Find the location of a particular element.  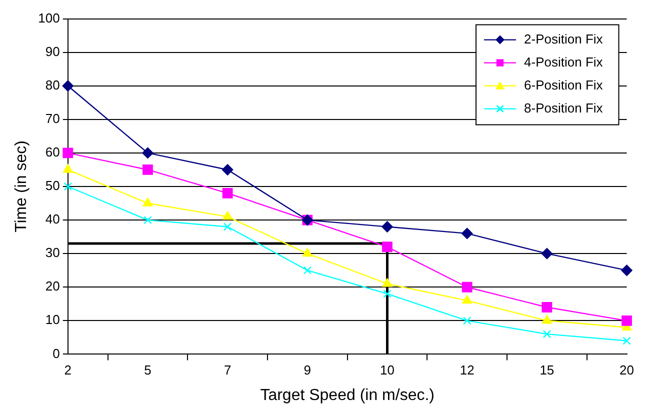

x-tick-label: 5 is located at coordinates (148, 370).